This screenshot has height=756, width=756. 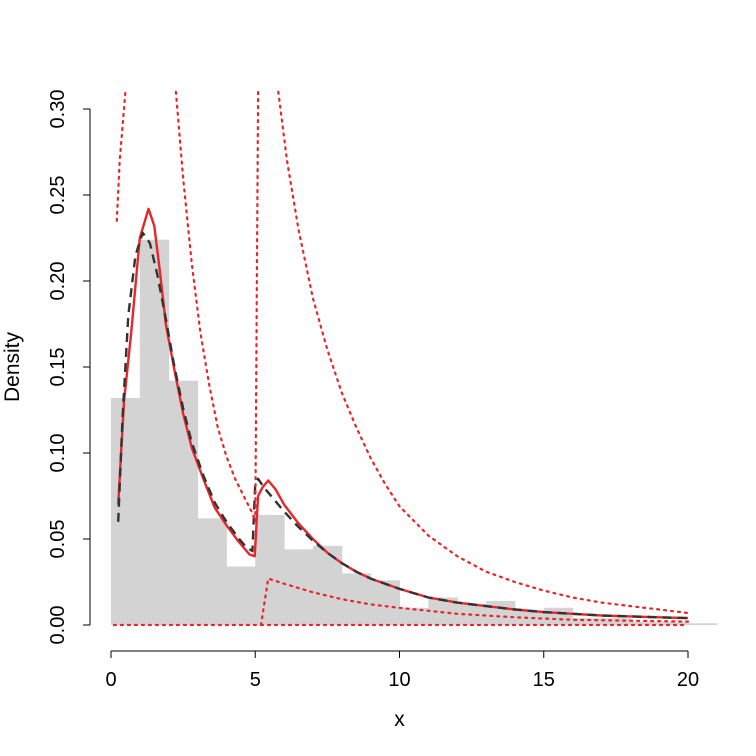 I want to click on x-axis-ticks: 0 5 10 15 20, so click(x=402, y=671).